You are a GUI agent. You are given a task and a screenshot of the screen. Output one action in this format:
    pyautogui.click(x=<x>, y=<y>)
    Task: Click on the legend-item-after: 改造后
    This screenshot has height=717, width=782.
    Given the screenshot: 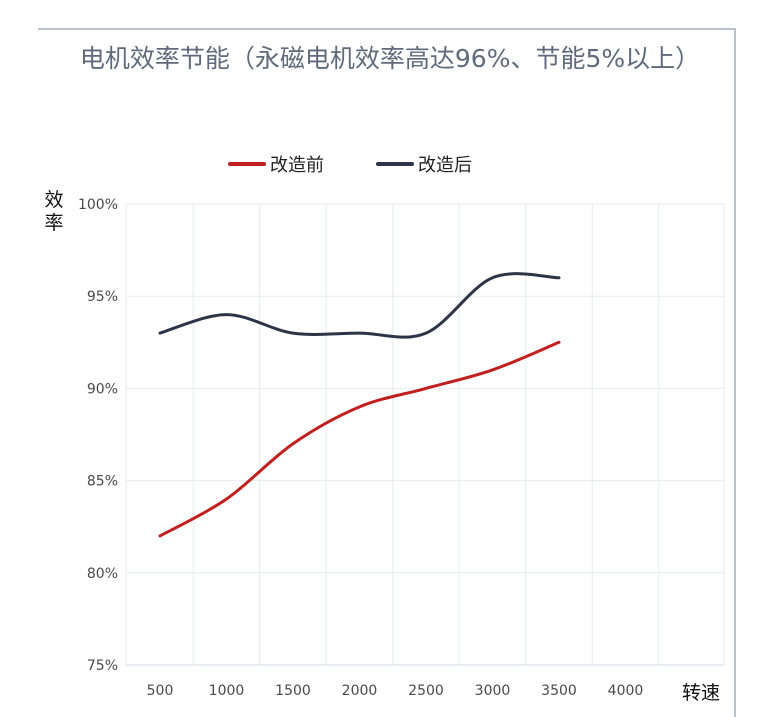 What is the action you would take?
    pyautogui.click(x=424, y=164)
    